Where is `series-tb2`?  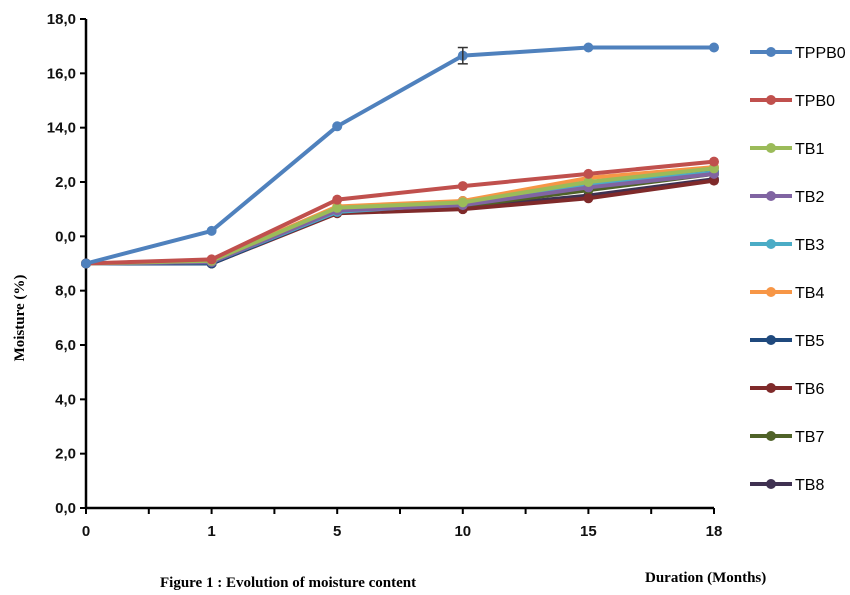 series-tb2 is located at coordinates (400, 218).